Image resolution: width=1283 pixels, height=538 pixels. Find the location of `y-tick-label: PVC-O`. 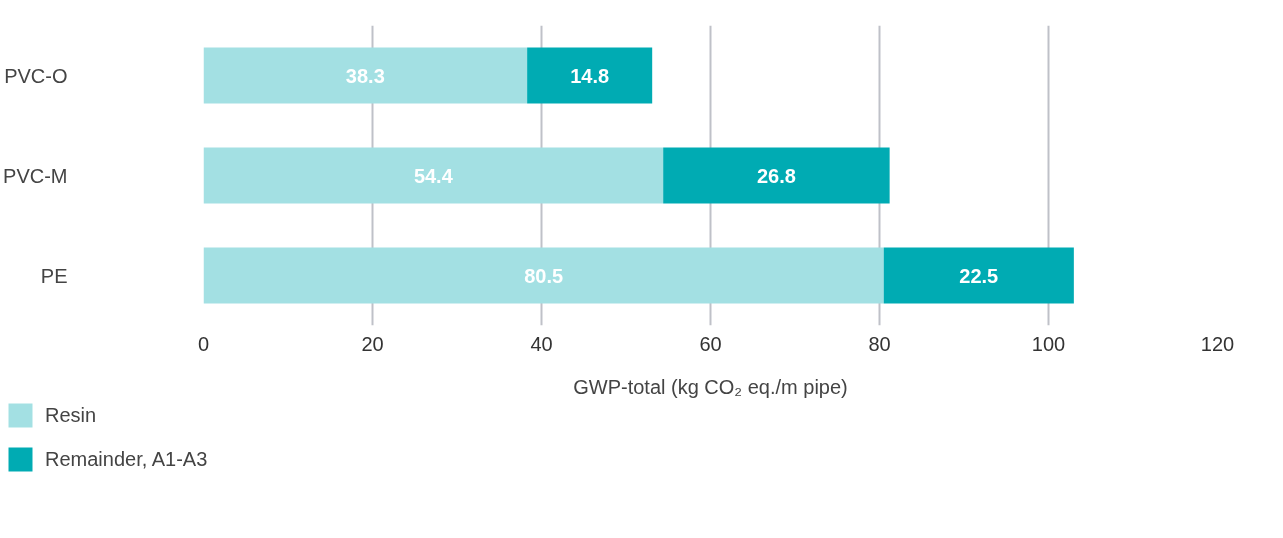

y-tick-label: PVC-O is located at coordinates (36, 75).